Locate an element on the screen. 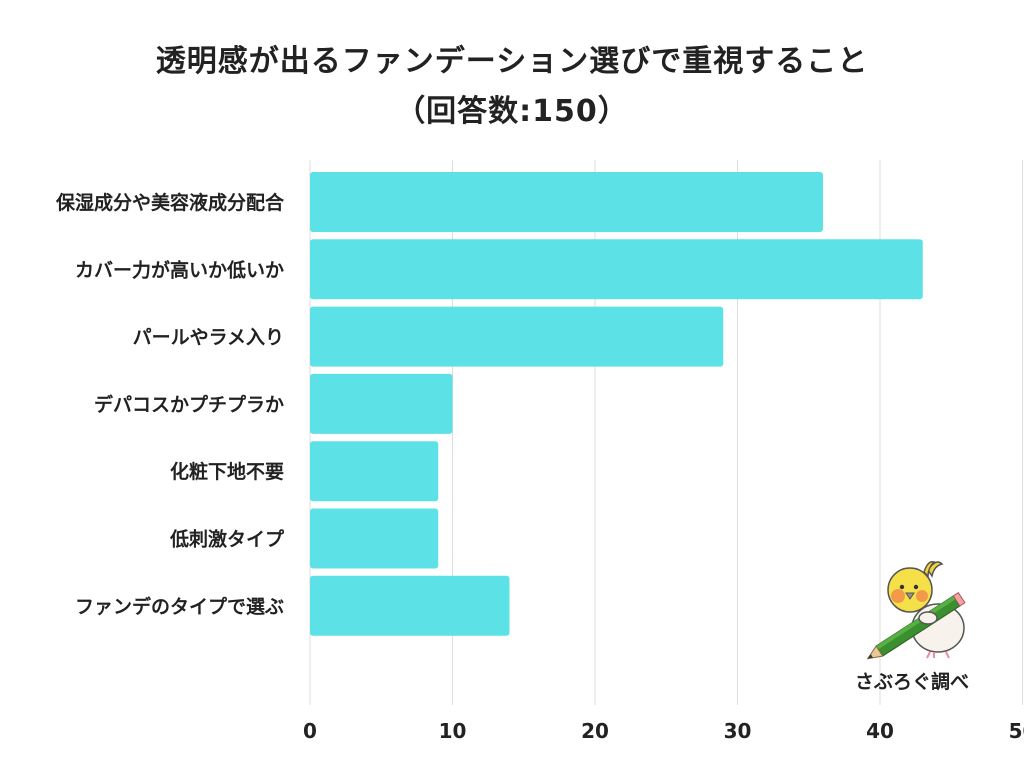  bird-with-pencil-icon is located at coordinates (916, 610).